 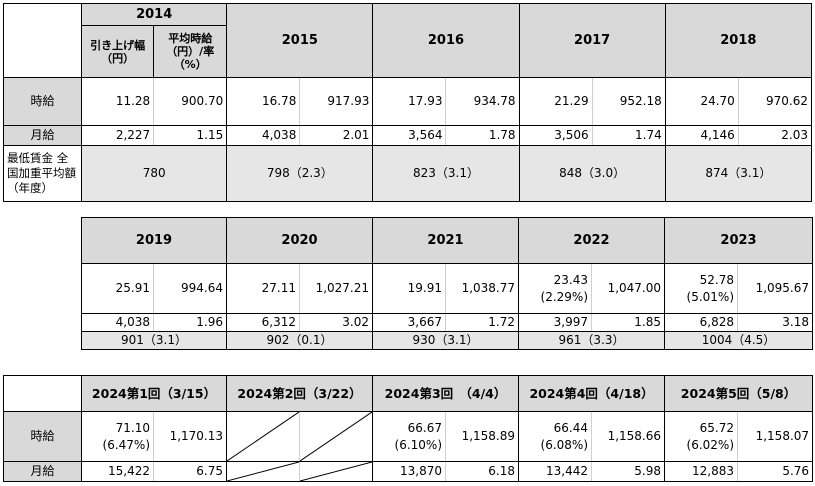 I want to click on hourly-2023-avg: 1,095.67, so click(x=775, y=288).